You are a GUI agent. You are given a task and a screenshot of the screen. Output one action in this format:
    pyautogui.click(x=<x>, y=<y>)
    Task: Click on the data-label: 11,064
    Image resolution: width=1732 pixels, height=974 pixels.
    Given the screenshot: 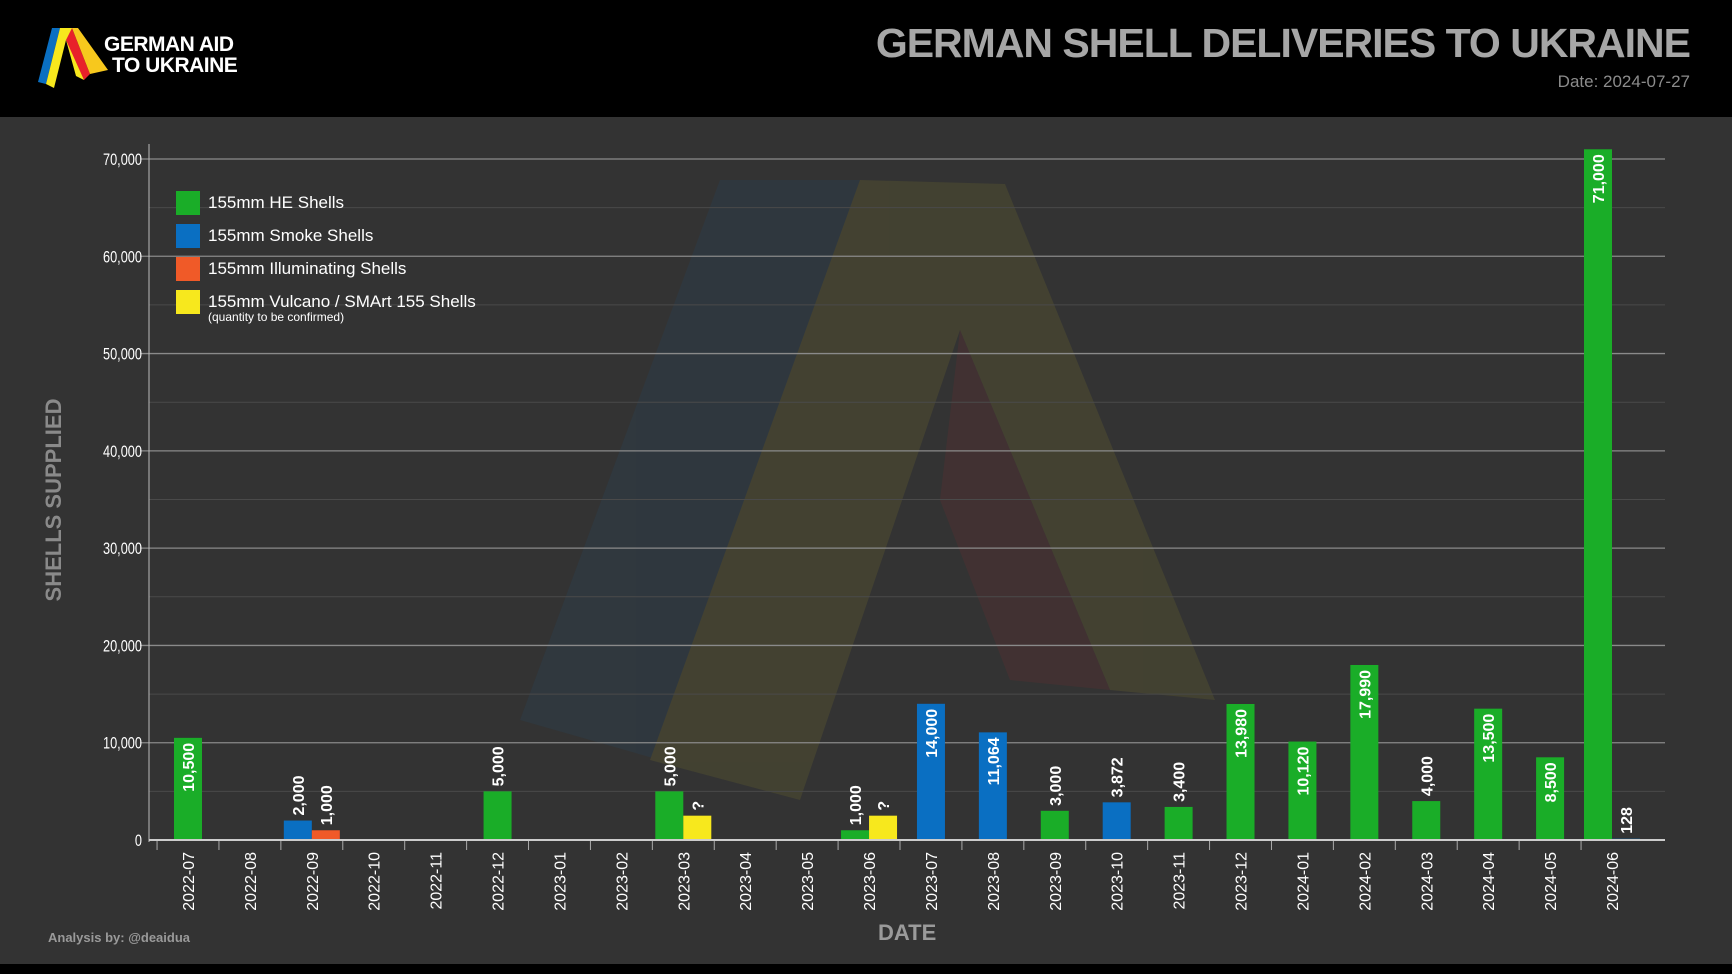 What is the action you would take?
    pyautogui.click(x=994, y=761)
    